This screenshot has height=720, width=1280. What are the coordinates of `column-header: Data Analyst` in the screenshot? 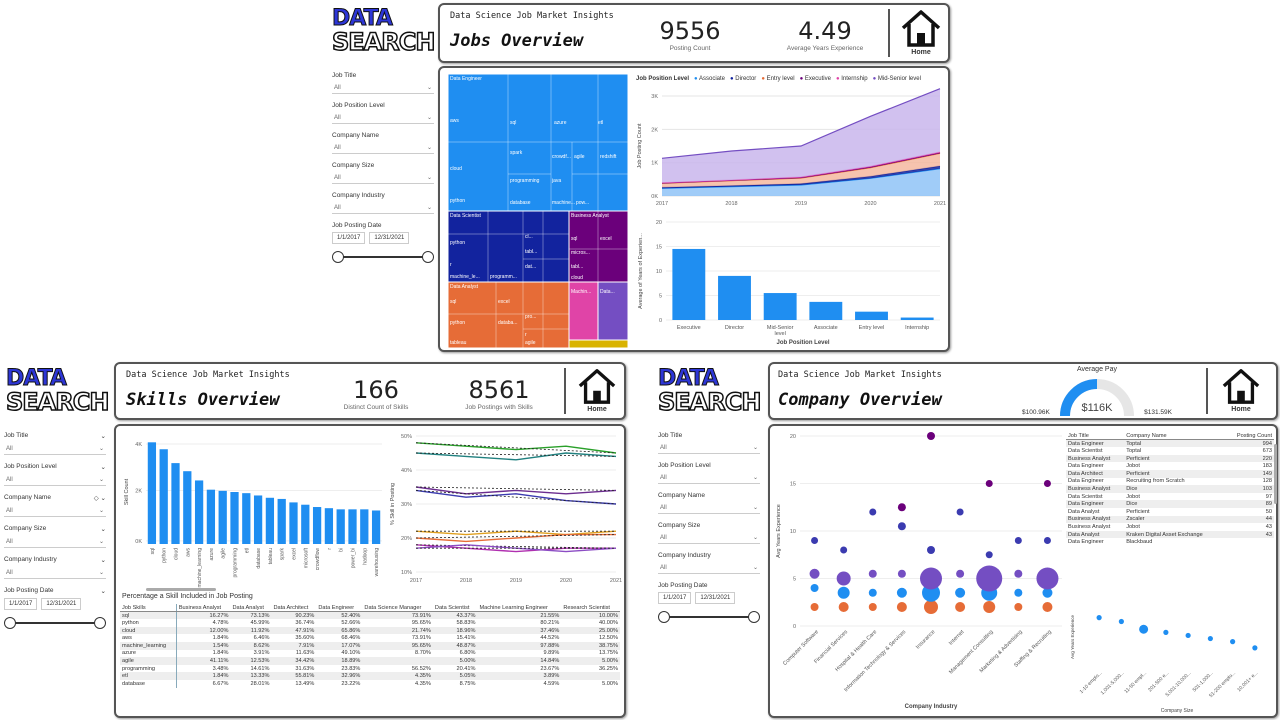 It's located at (251, 608).